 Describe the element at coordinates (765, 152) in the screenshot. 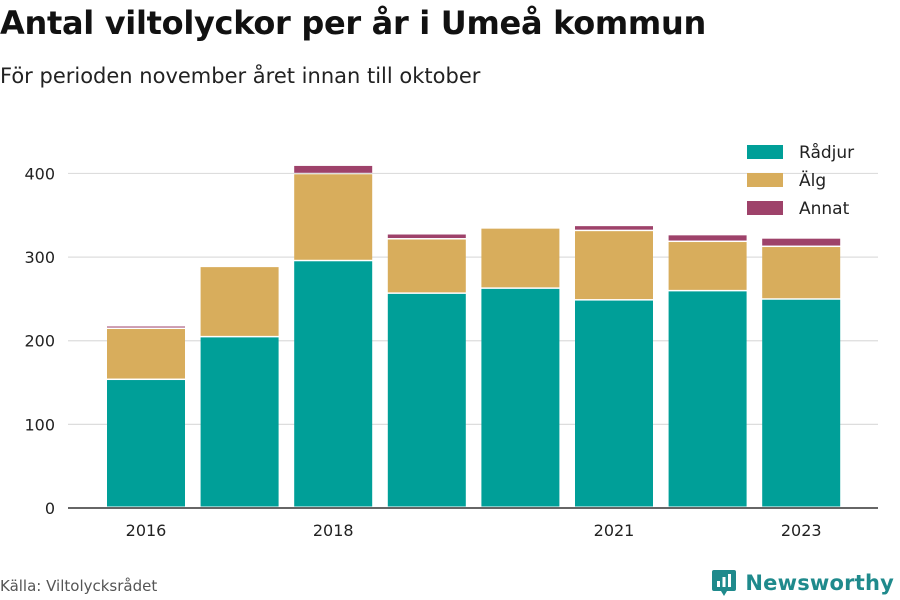

I see `legend-swatch-rådjur` at that location.